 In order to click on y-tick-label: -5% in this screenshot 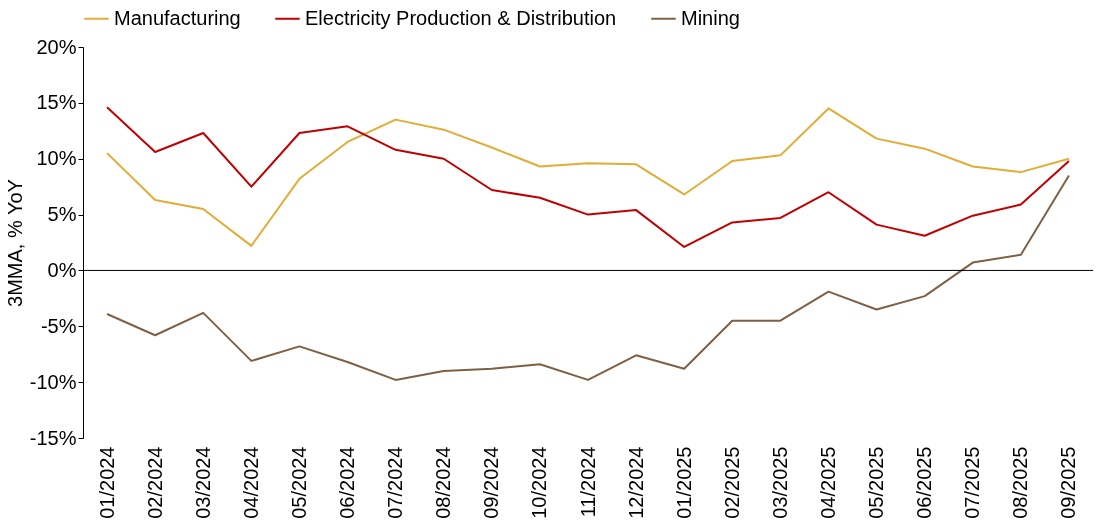, I will do `click(58, 325)`.